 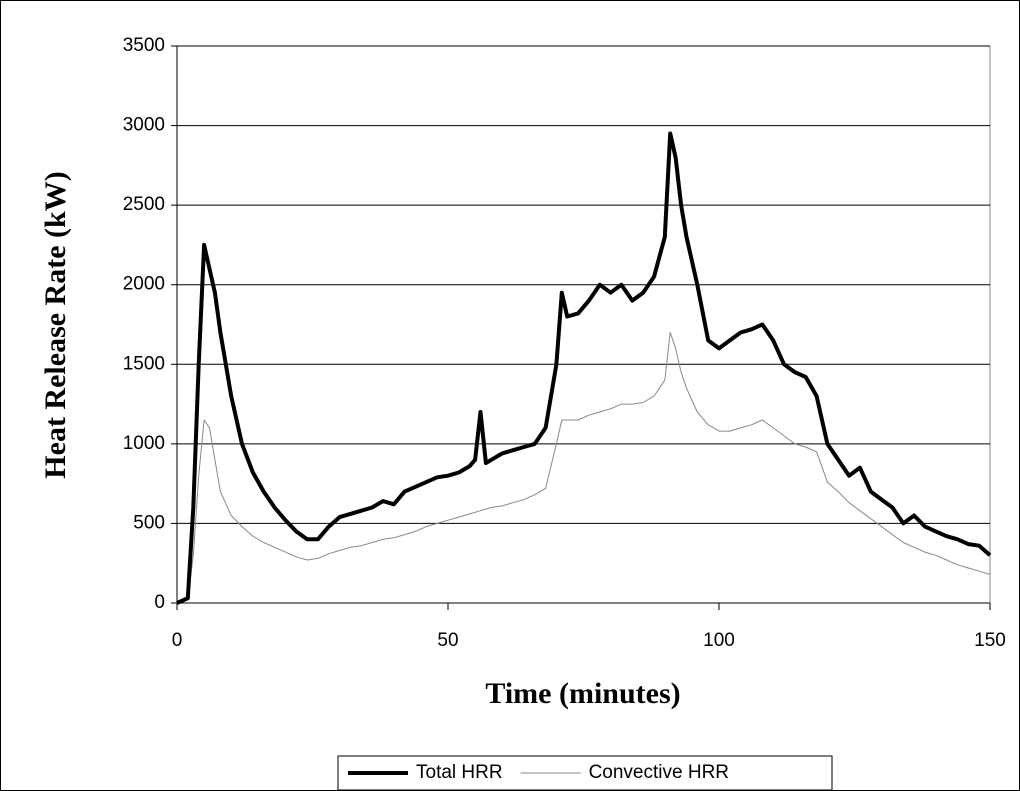 What do you see at coordinates (459, 772) in the screenshot?
I see `legend-label: Total HRR` at bounding box center [459, 772].